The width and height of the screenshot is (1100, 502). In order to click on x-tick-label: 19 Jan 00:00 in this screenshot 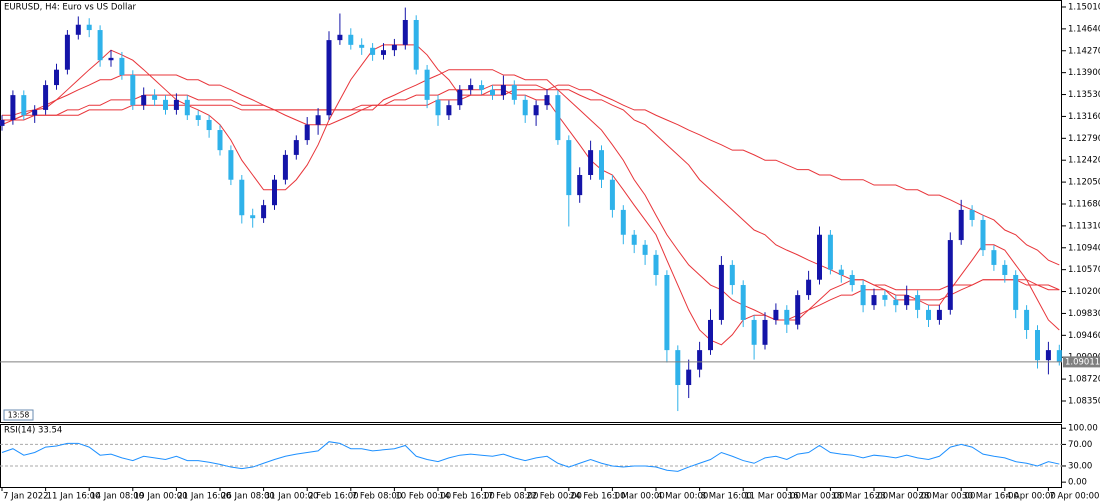, I will do `click(161, 497)`.